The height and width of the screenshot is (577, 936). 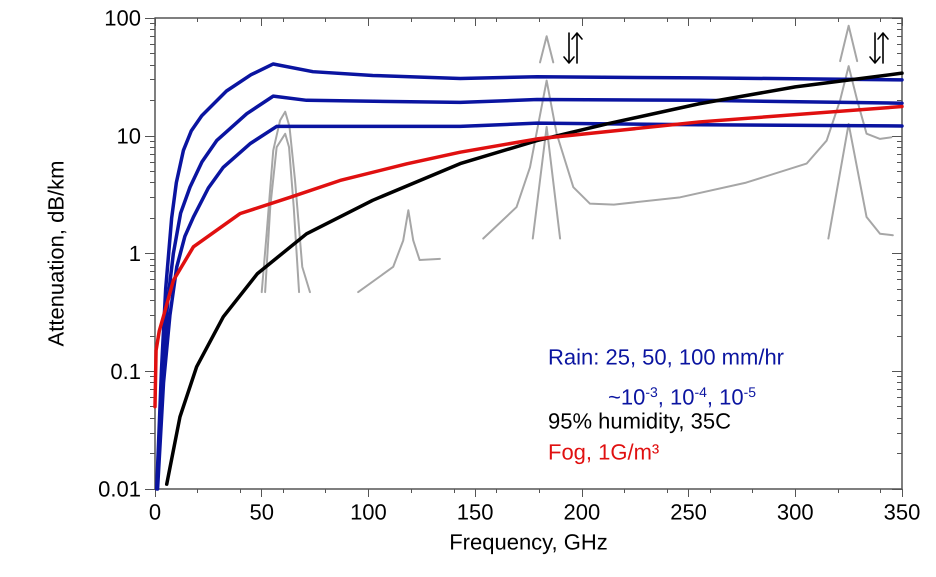 What do you see at coordinates (128, 135) in the screenshot?
I see `y-tick-label: 10` at bounding box center [128, 135].